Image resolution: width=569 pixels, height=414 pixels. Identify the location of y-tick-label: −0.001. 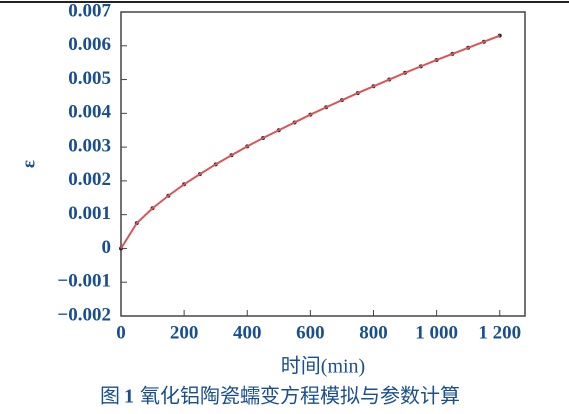
(84, 281).